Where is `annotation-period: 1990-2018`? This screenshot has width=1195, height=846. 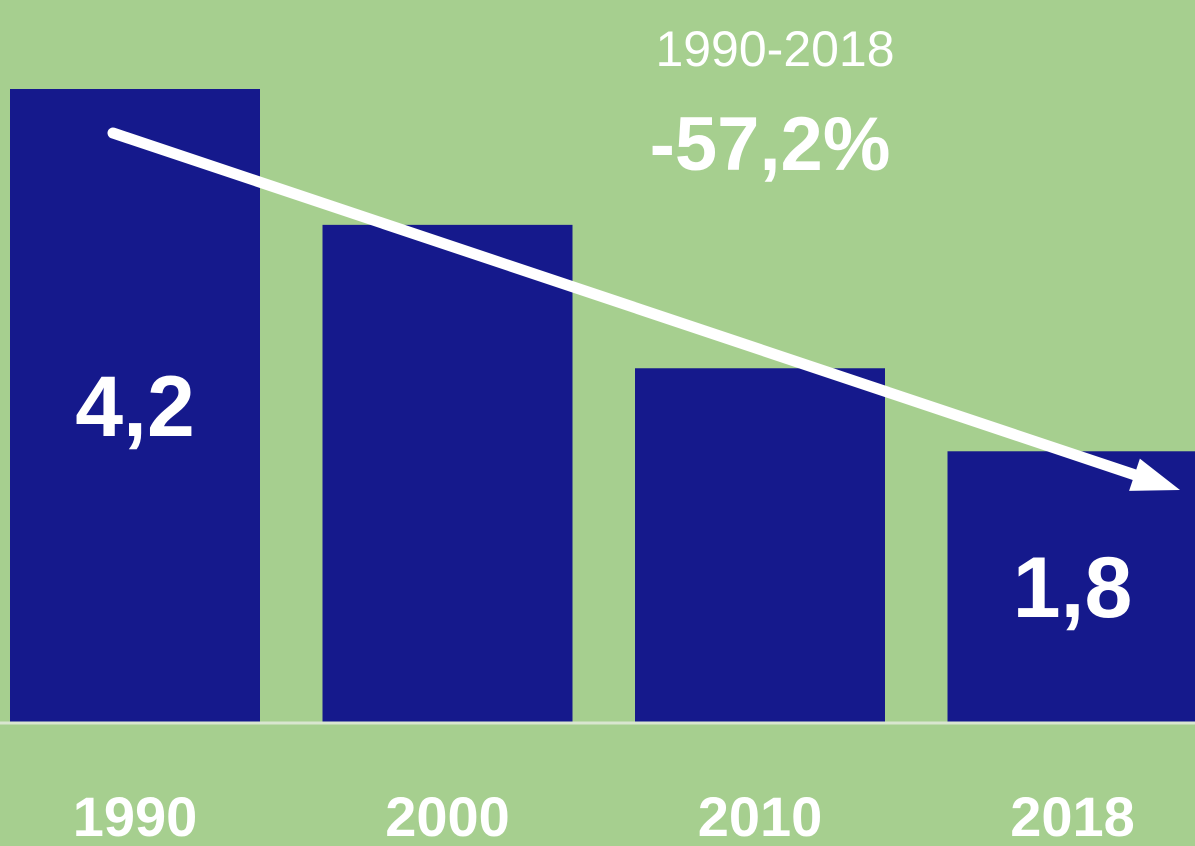
annotation-period: 1990-2018 is located at coordinates (774, 49).